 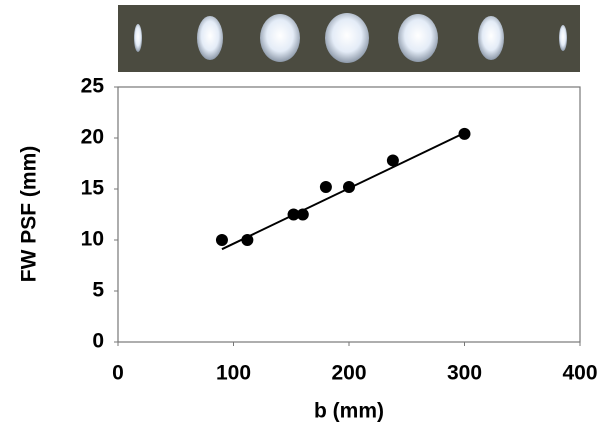 I want to click on y-tick-label: 20, so click(x=92, y=137).